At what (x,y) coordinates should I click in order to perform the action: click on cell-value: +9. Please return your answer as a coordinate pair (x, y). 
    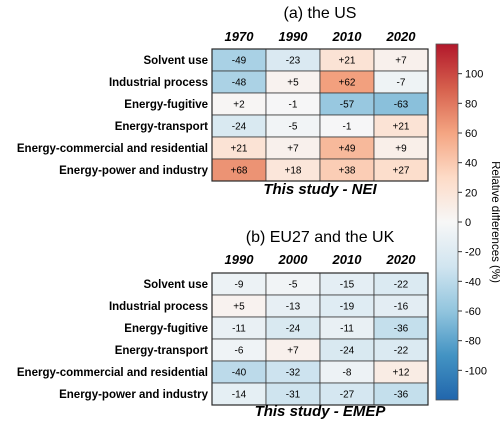
    Looking at the image, I should click on (401, 149).